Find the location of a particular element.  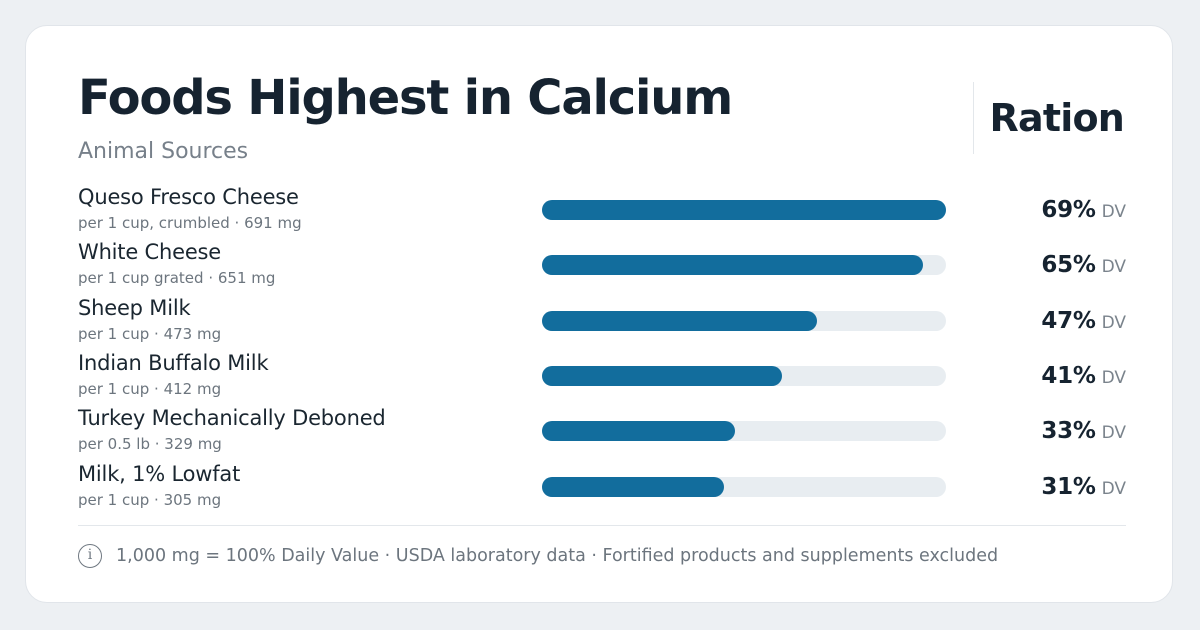

dv-percent: 65% DV is located at coordinates (1083, 265).